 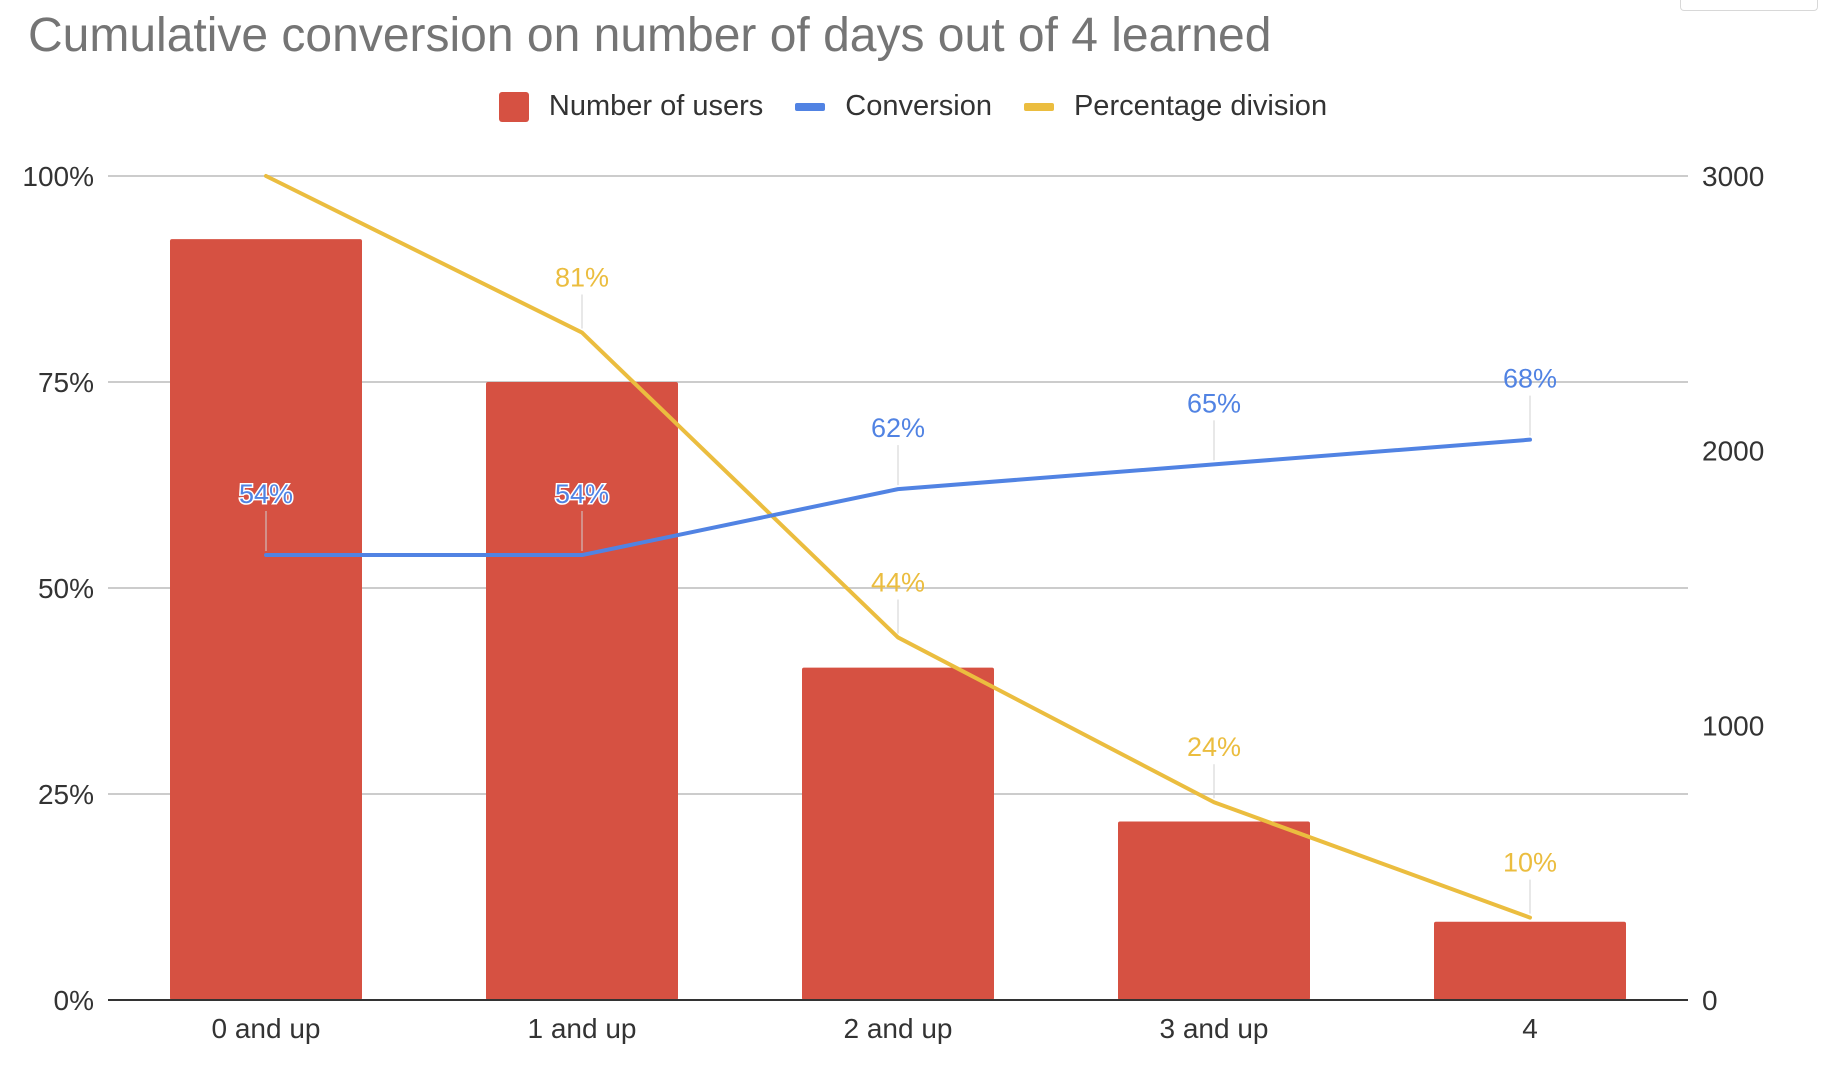 What do you see at coordinates (898, 497) in the screenshot?
I see `line-conversion` at bounding box center [898, 497].